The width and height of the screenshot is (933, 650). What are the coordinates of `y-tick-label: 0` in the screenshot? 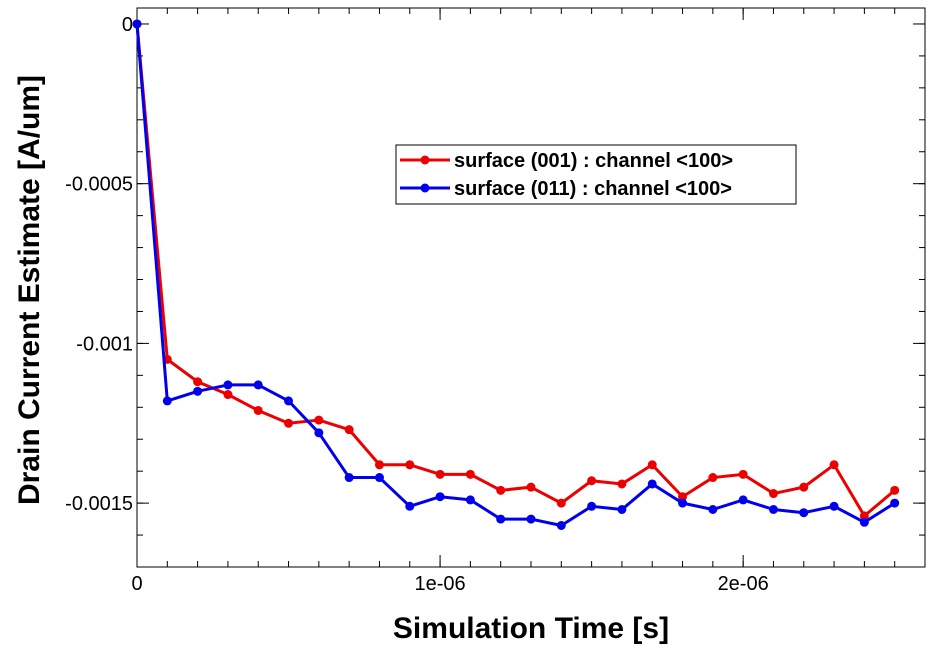 It's located at (127, 25).